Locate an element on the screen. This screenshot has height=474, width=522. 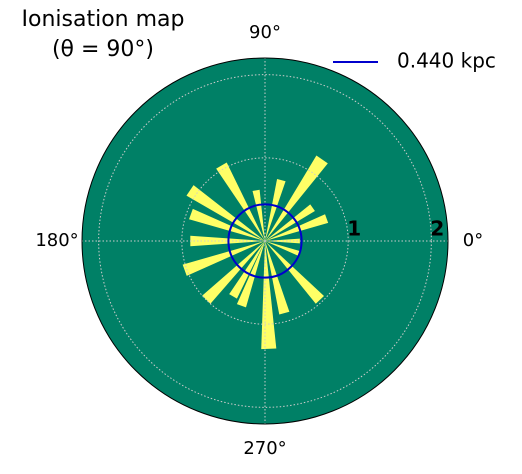
legend-label: 0.440 kpc is located at coordinates (446, 61).